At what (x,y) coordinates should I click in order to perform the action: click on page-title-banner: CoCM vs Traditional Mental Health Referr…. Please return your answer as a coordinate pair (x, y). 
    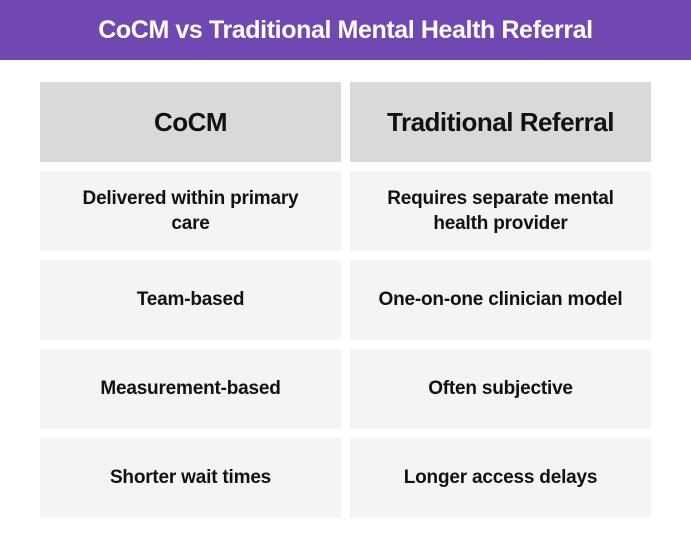
    Looking at the image, I should click on (345, 30).